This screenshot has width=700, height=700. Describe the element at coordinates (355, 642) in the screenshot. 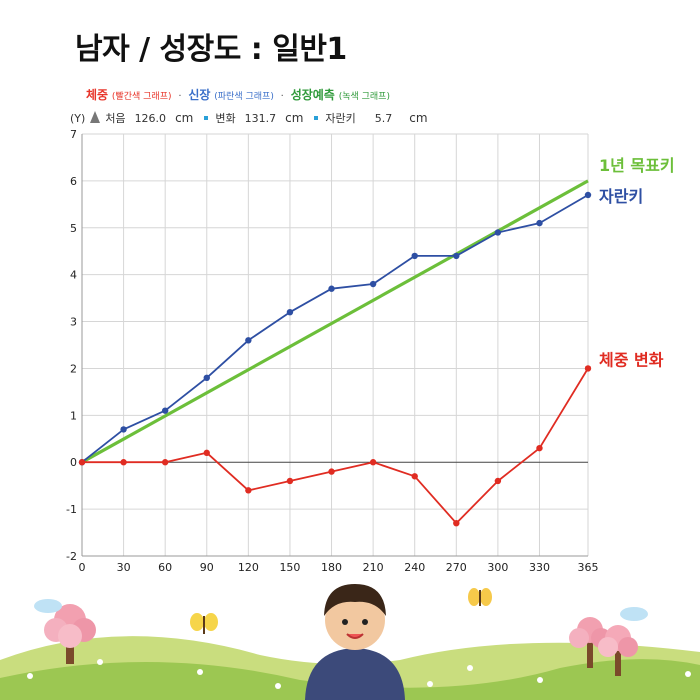

I see `boy-character-icon` at that location.